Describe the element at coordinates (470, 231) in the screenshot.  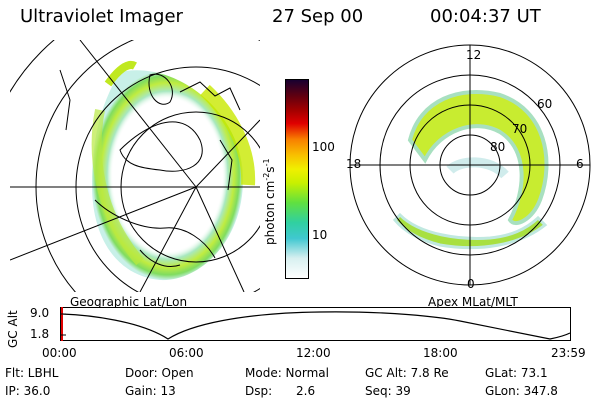
I see `mlt-oval-night` at that location.